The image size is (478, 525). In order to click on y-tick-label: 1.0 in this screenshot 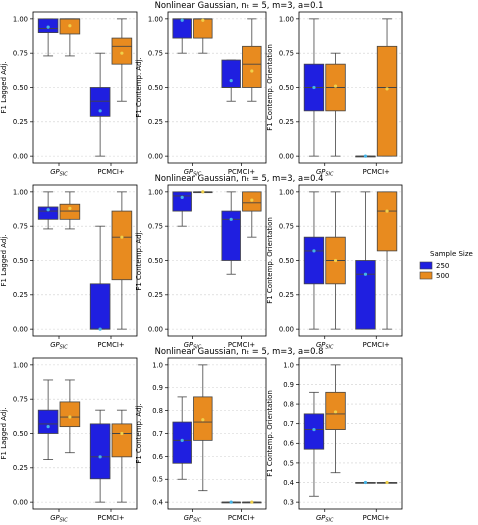, I will do `click(288, 365)`.